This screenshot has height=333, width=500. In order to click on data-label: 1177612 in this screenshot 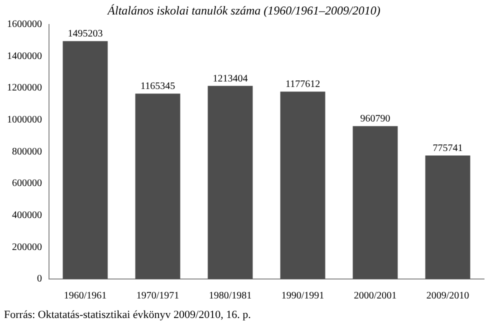, I will do `click(302, 84)`.